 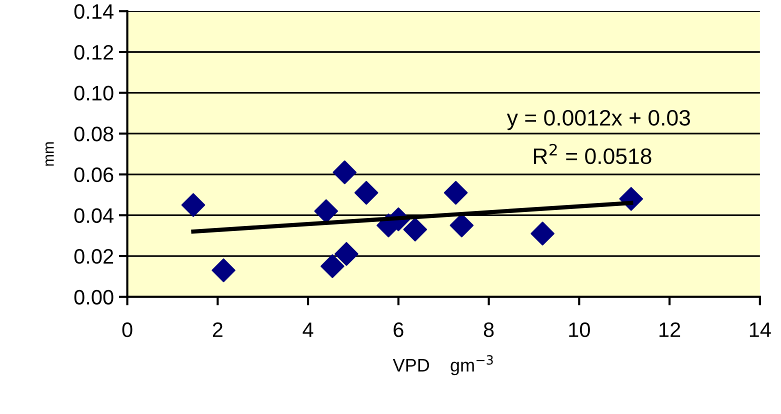 What do you see at coordinates (308, 329) in the screenshot?
I see `x-tick-label: 4` at bounding box center [308, 329].